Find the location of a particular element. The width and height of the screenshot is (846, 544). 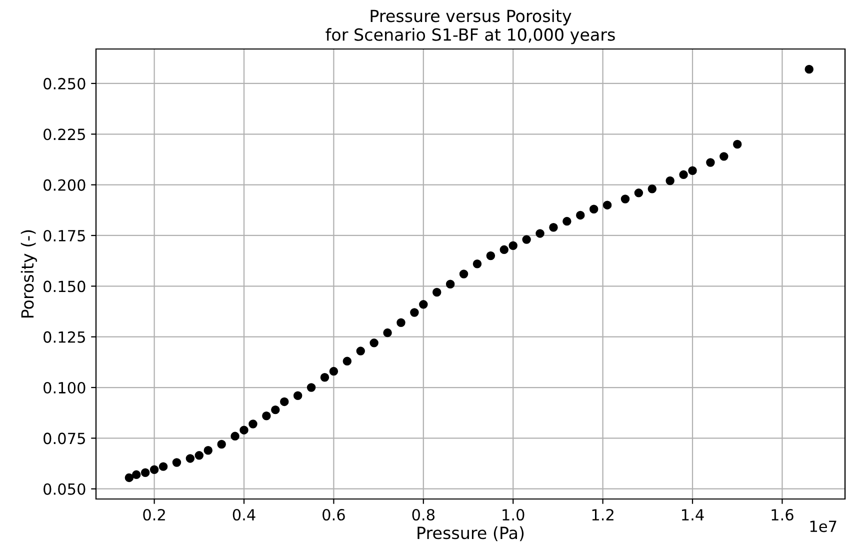

y-tick-label: 0.175 is located at coordinates (64, 236).